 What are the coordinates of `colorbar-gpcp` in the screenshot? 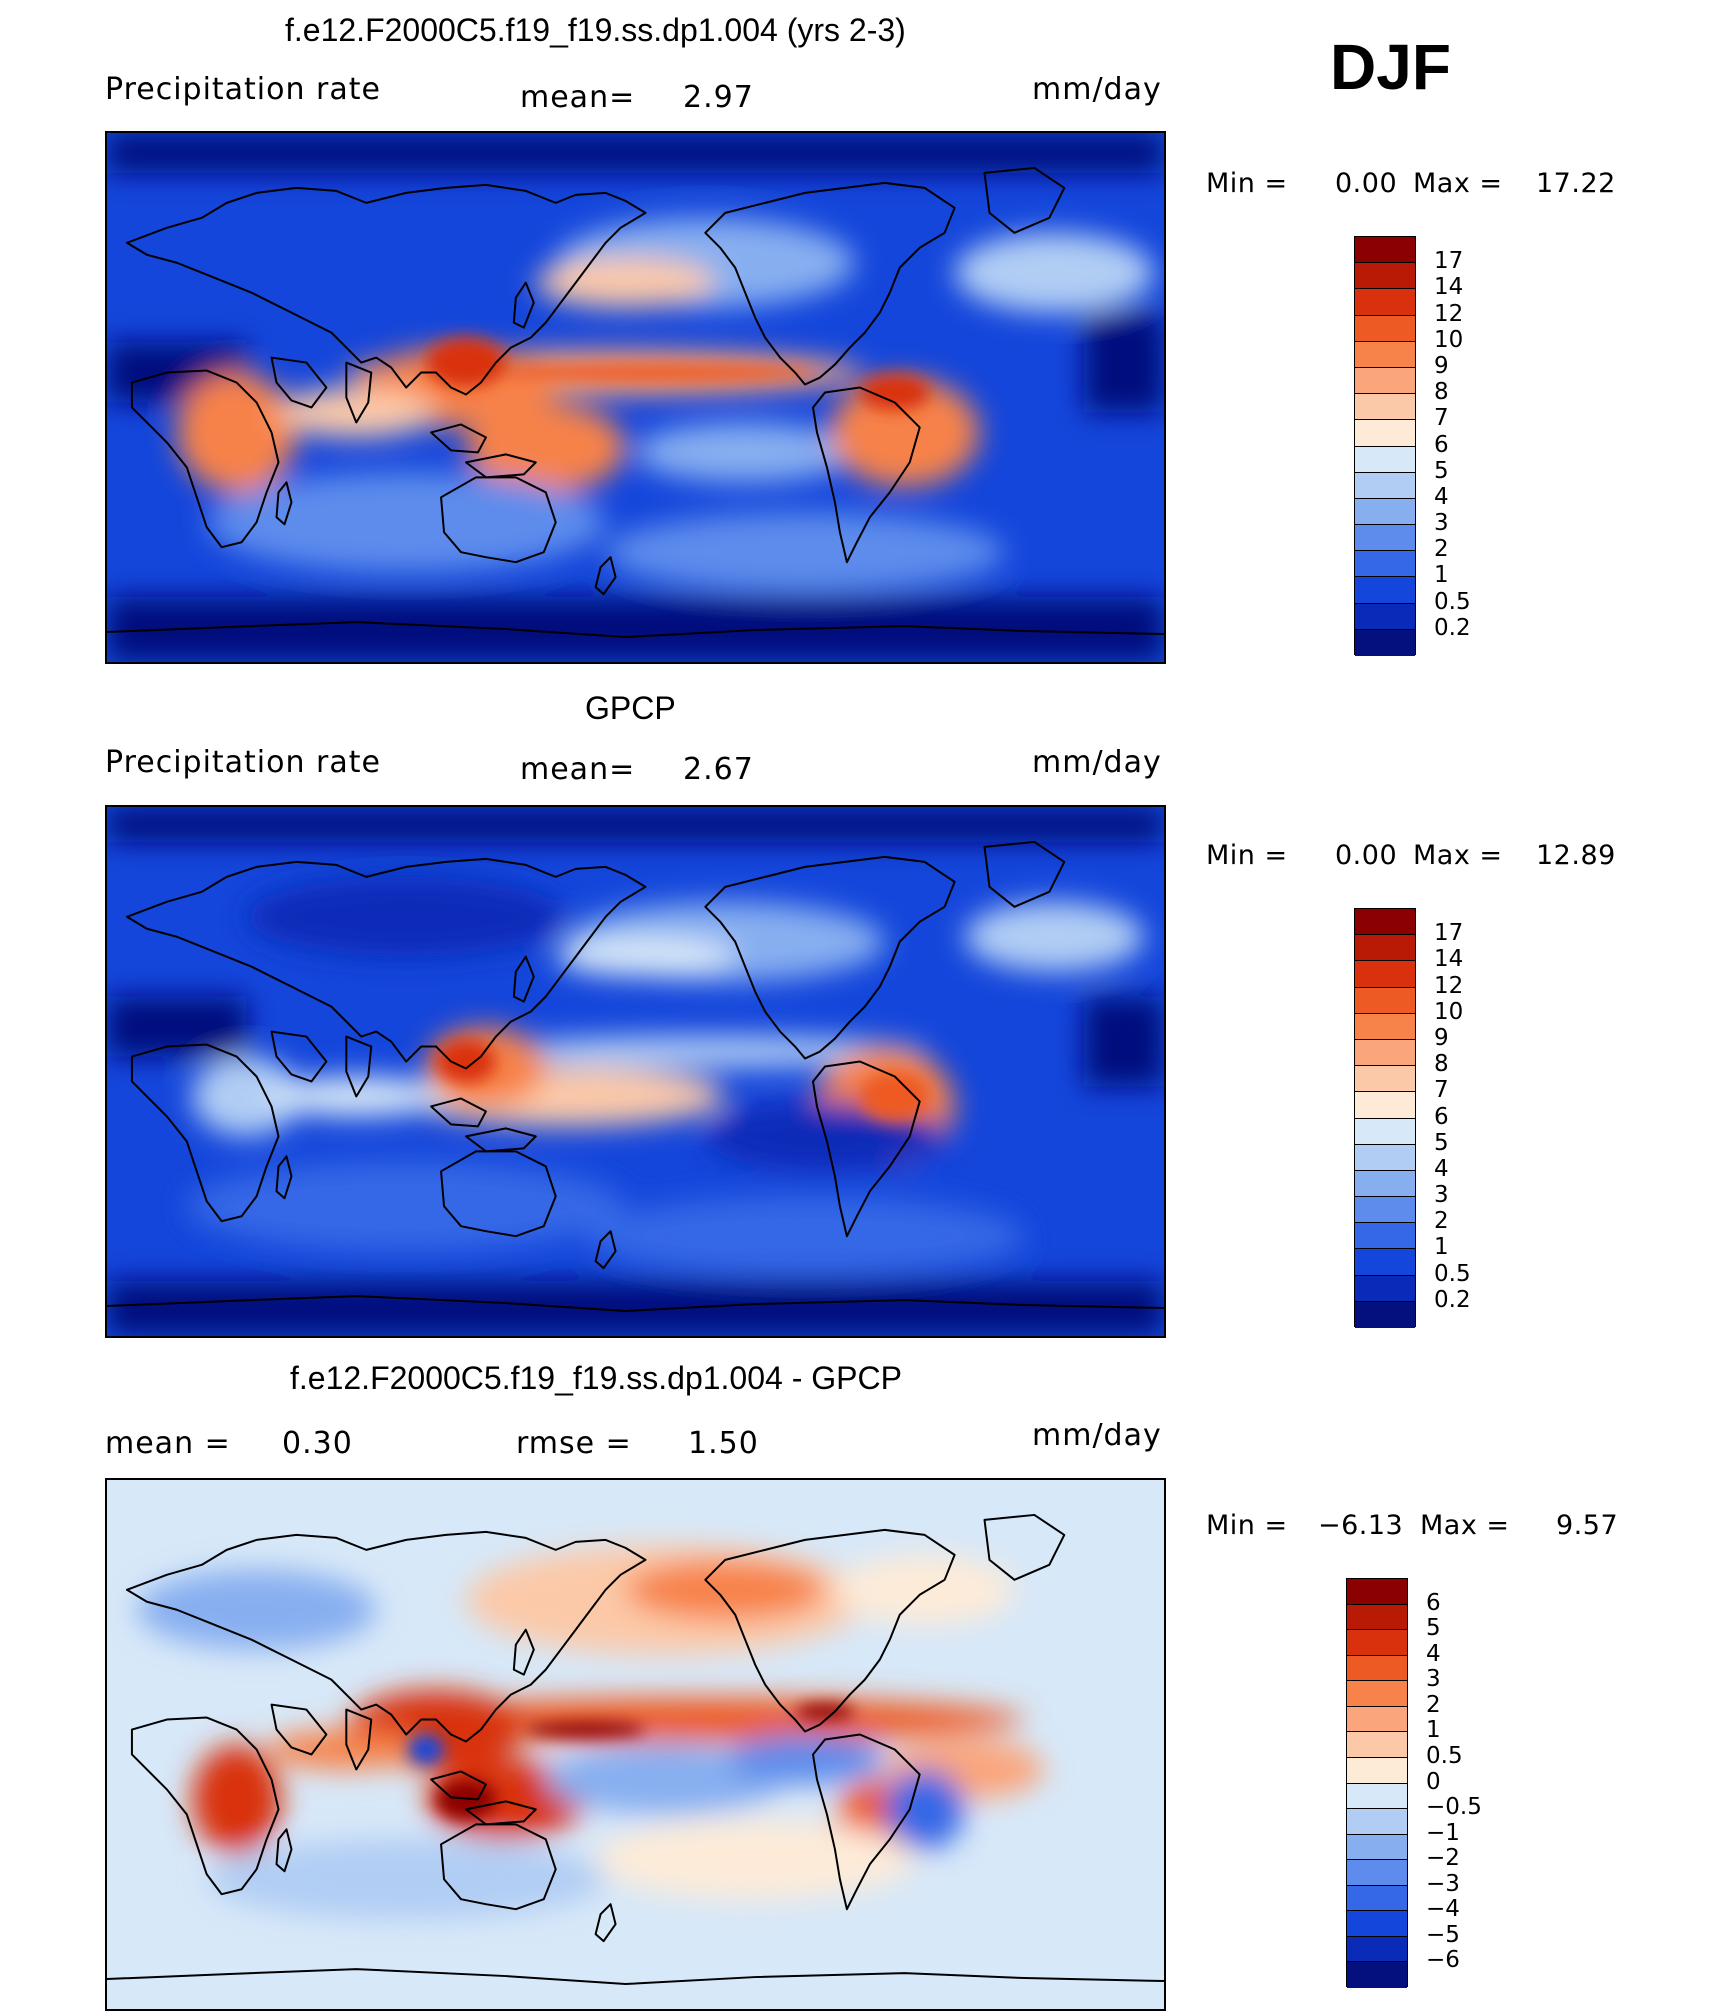 It's located at (1385, 1118).